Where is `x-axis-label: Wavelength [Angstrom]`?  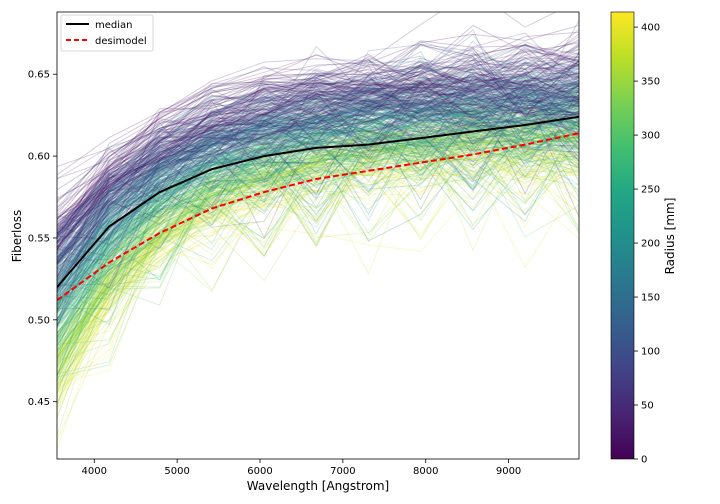 x-axis-label: Wavelength [Angstrom] is located at coordinates (318, 486).